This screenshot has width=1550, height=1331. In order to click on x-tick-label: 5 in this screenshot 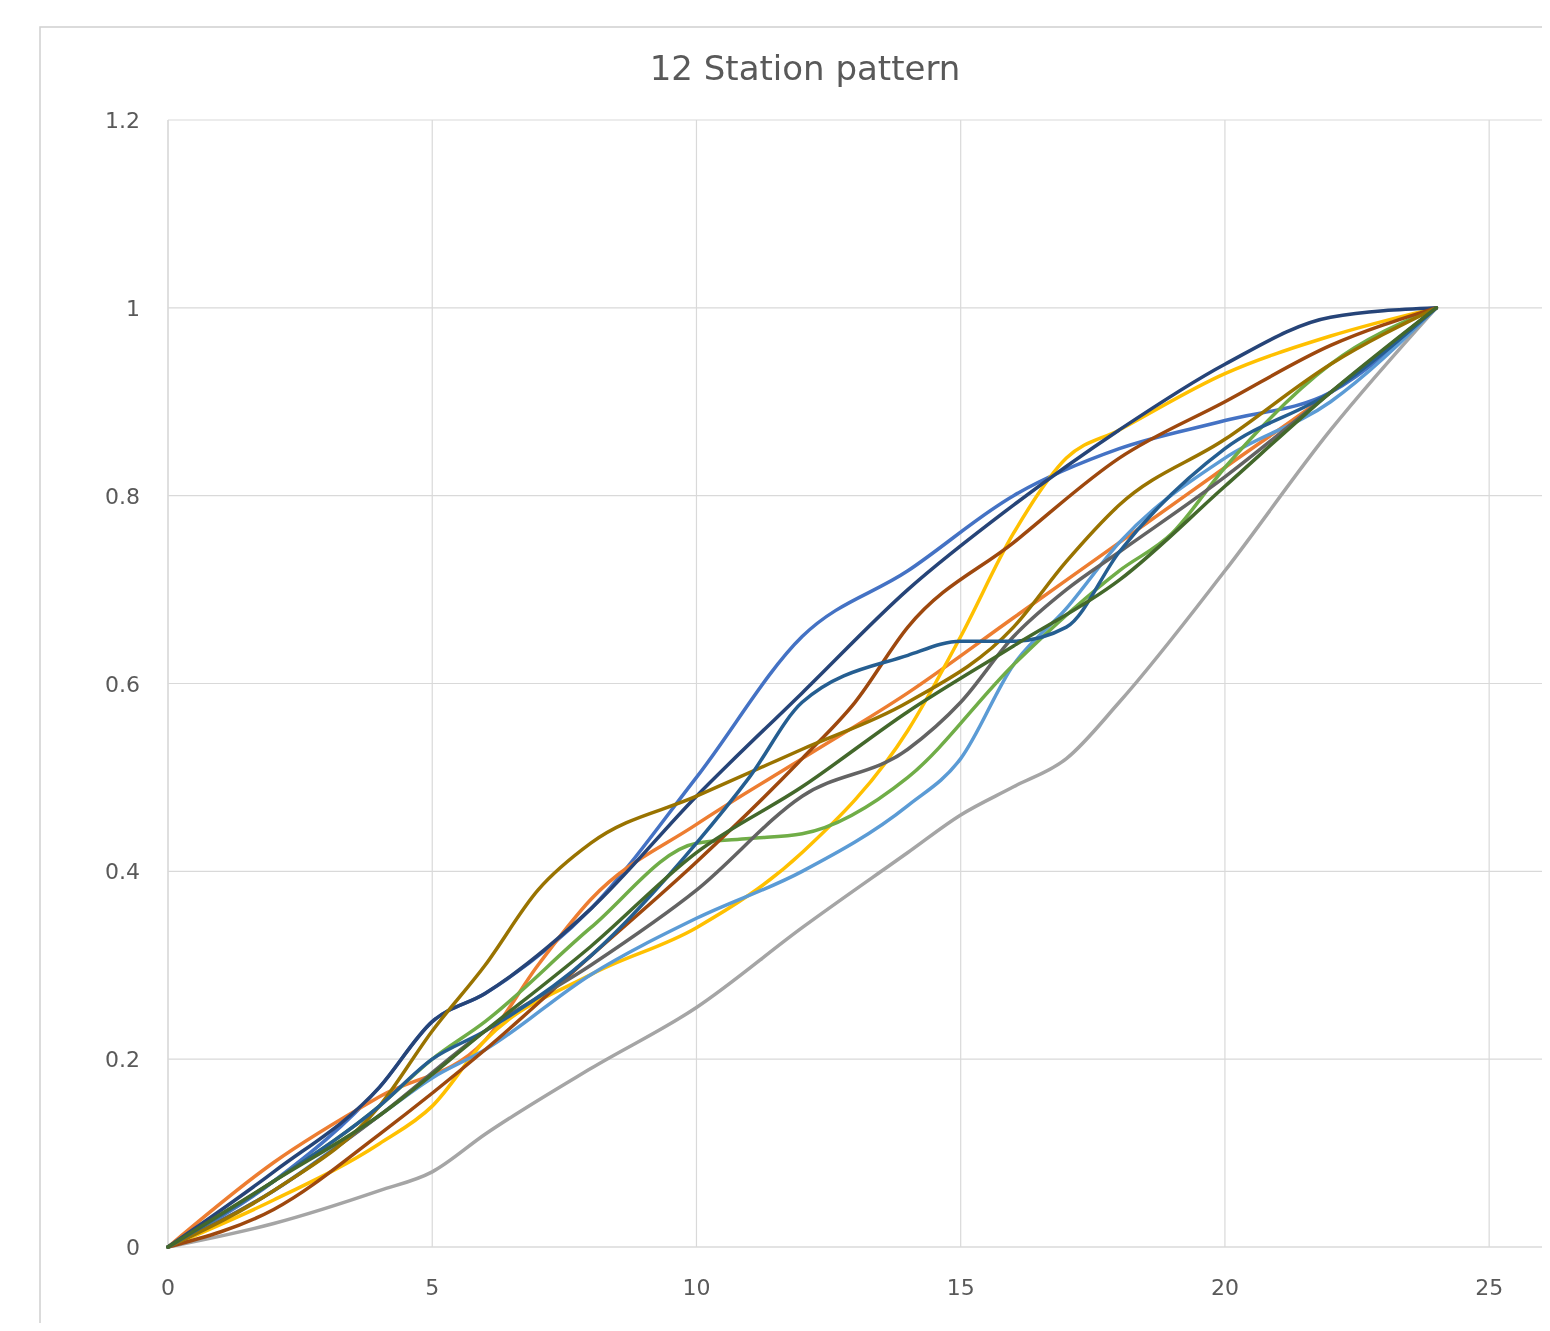, I will do `click(432, 1287)`.